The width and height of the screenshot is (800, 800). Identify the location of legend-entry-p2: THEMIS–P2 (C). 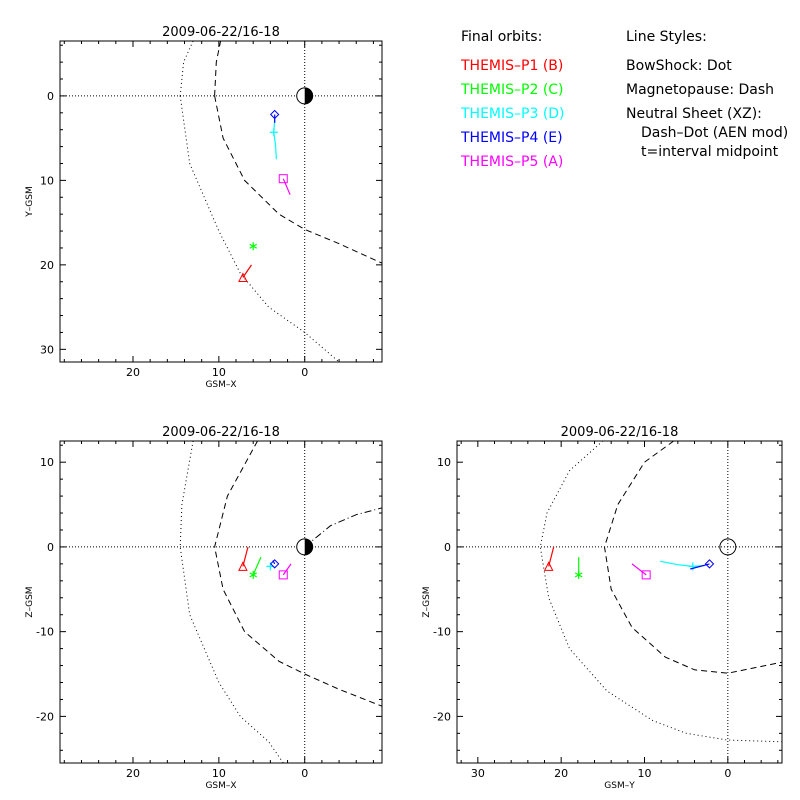
(512, 90).